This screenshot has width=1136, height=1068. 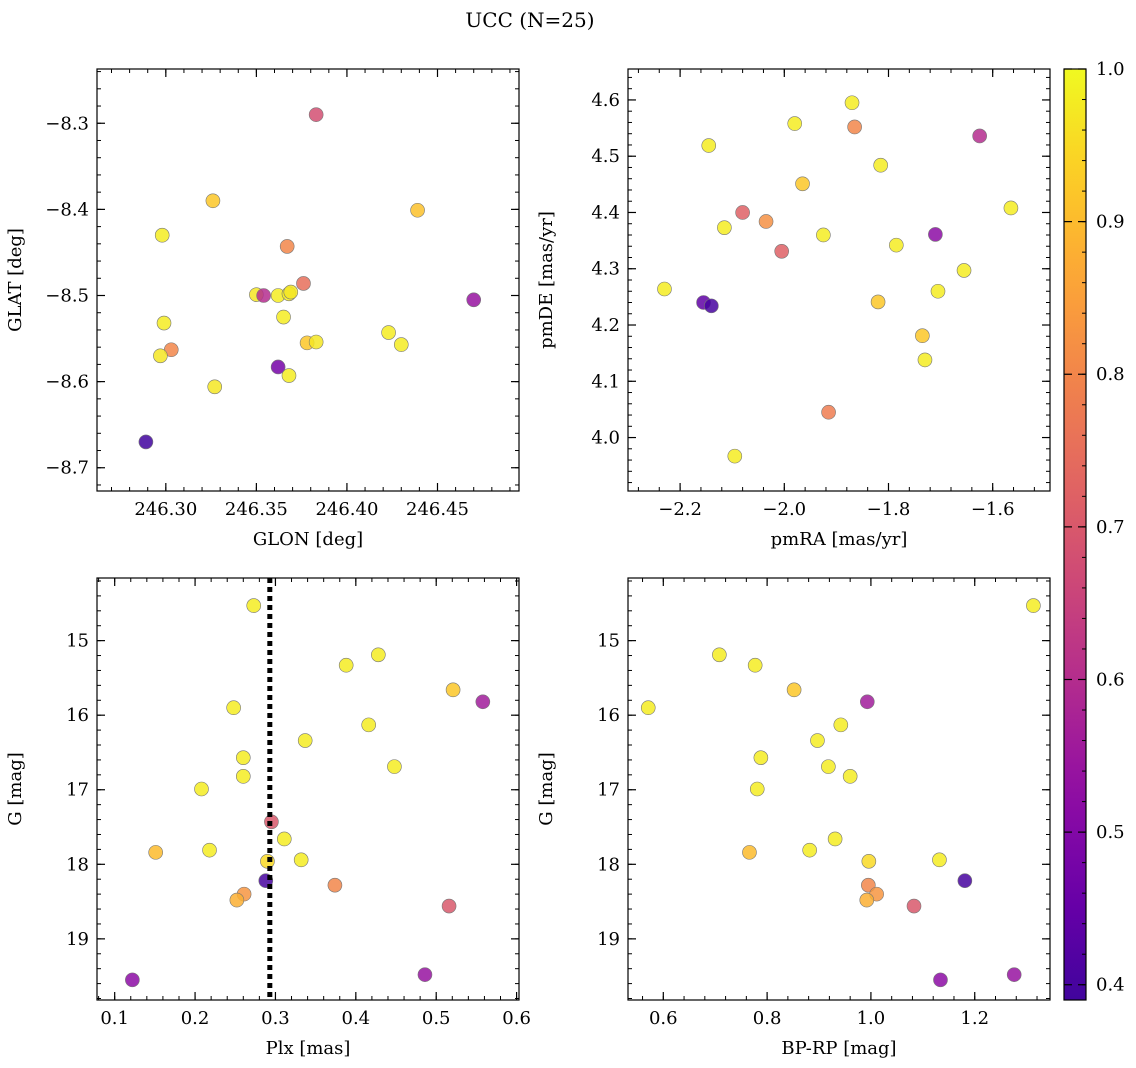 I want to click on y-axis-label: GLAT [deg], so click(x=15, y=280).